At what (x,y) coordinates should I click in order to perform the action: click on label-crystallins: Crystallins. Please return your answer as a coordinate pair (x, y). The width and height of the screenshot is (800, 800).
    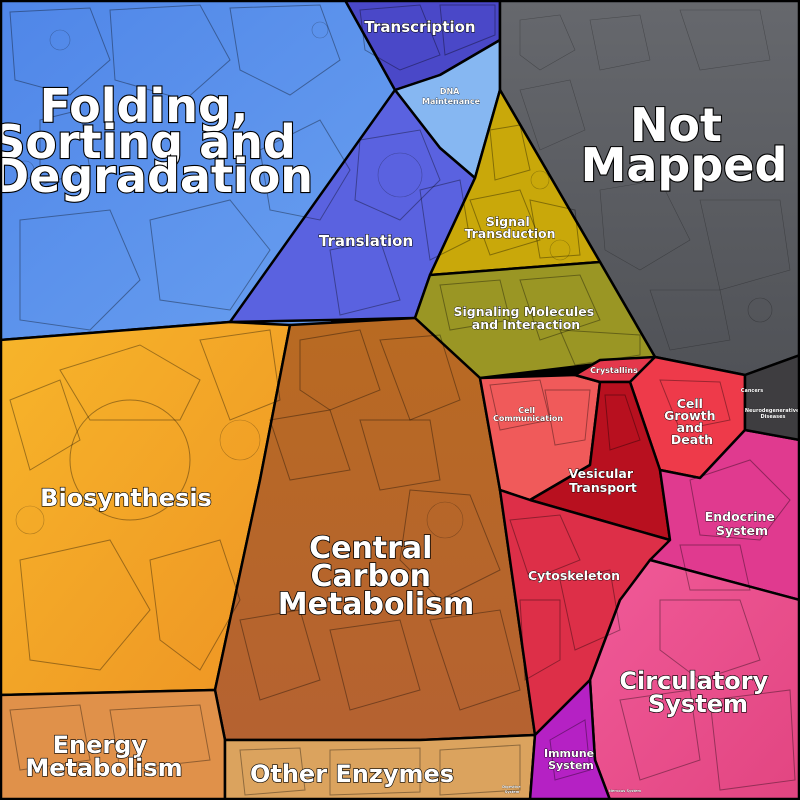
    Looking at the image, I should click on (614, 370).